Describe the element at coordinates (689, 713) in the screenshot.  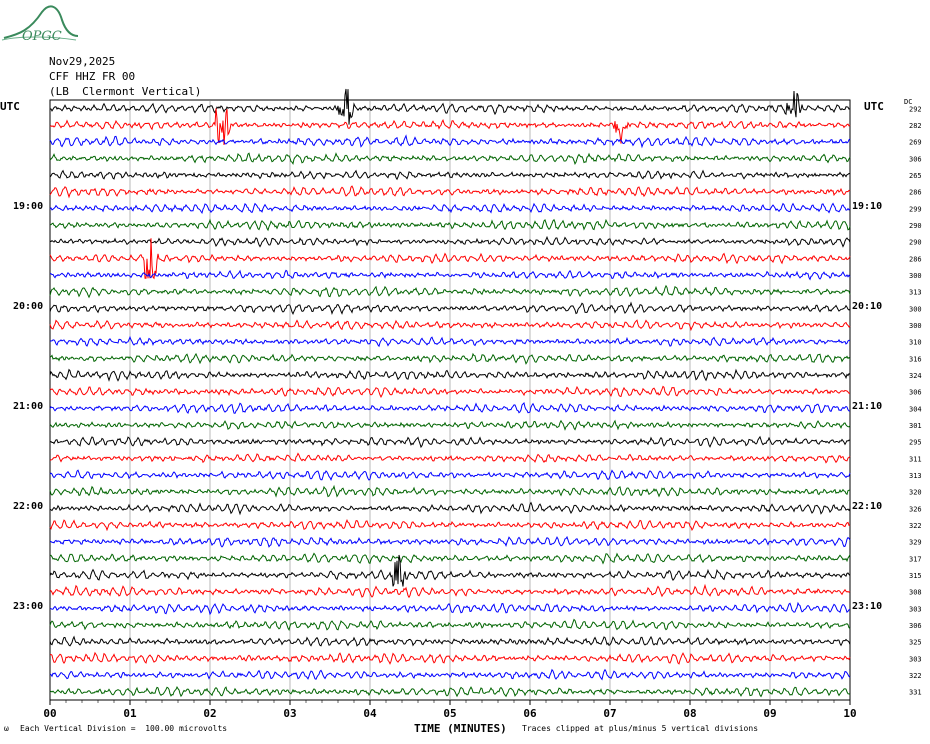
I see `x-tick-label: 08` at that location.